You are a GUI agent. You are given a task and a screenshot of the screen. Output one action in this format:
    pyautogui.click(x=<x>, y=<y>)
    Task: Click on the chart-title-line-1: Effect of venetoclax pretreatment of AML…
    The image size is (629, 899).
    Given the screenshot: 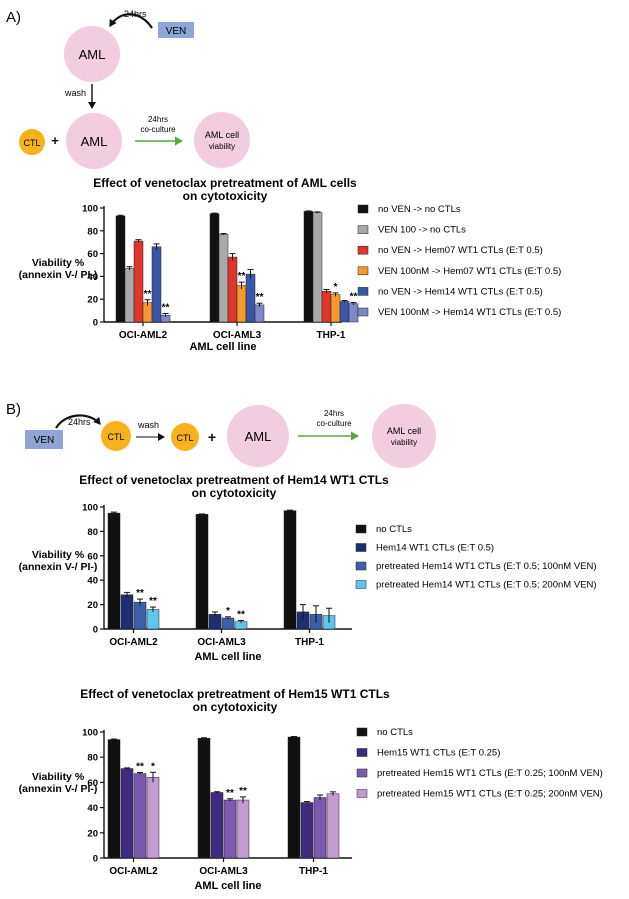 What is the action you would take?
    pyautogui.click(x=225, y=183)
    